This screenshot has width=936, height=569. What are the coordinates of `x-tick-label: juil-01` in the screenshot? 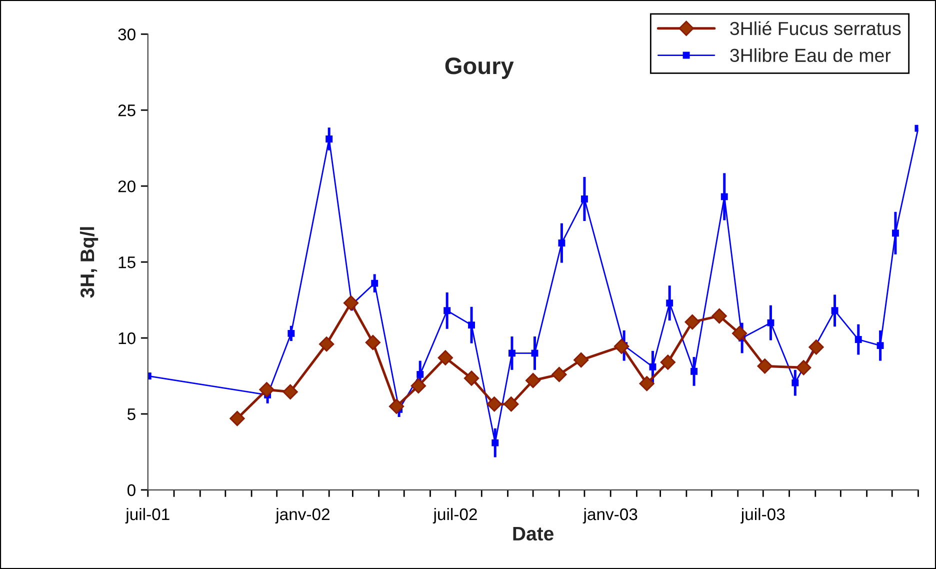 It's located at (147, 516).